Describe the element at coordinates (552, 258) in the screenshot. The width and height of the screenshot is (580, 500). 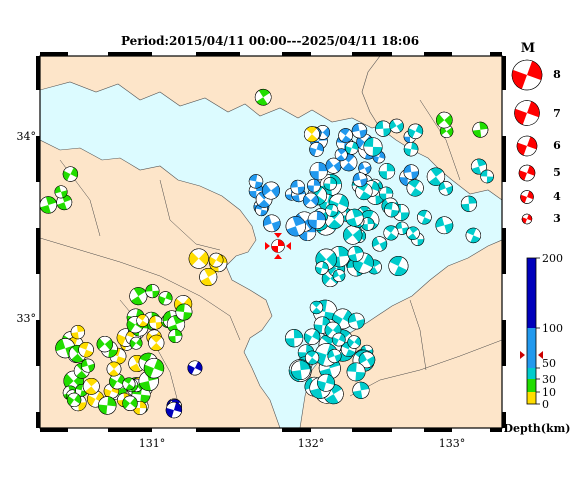
I see `depth-label-200: 200` at that location.